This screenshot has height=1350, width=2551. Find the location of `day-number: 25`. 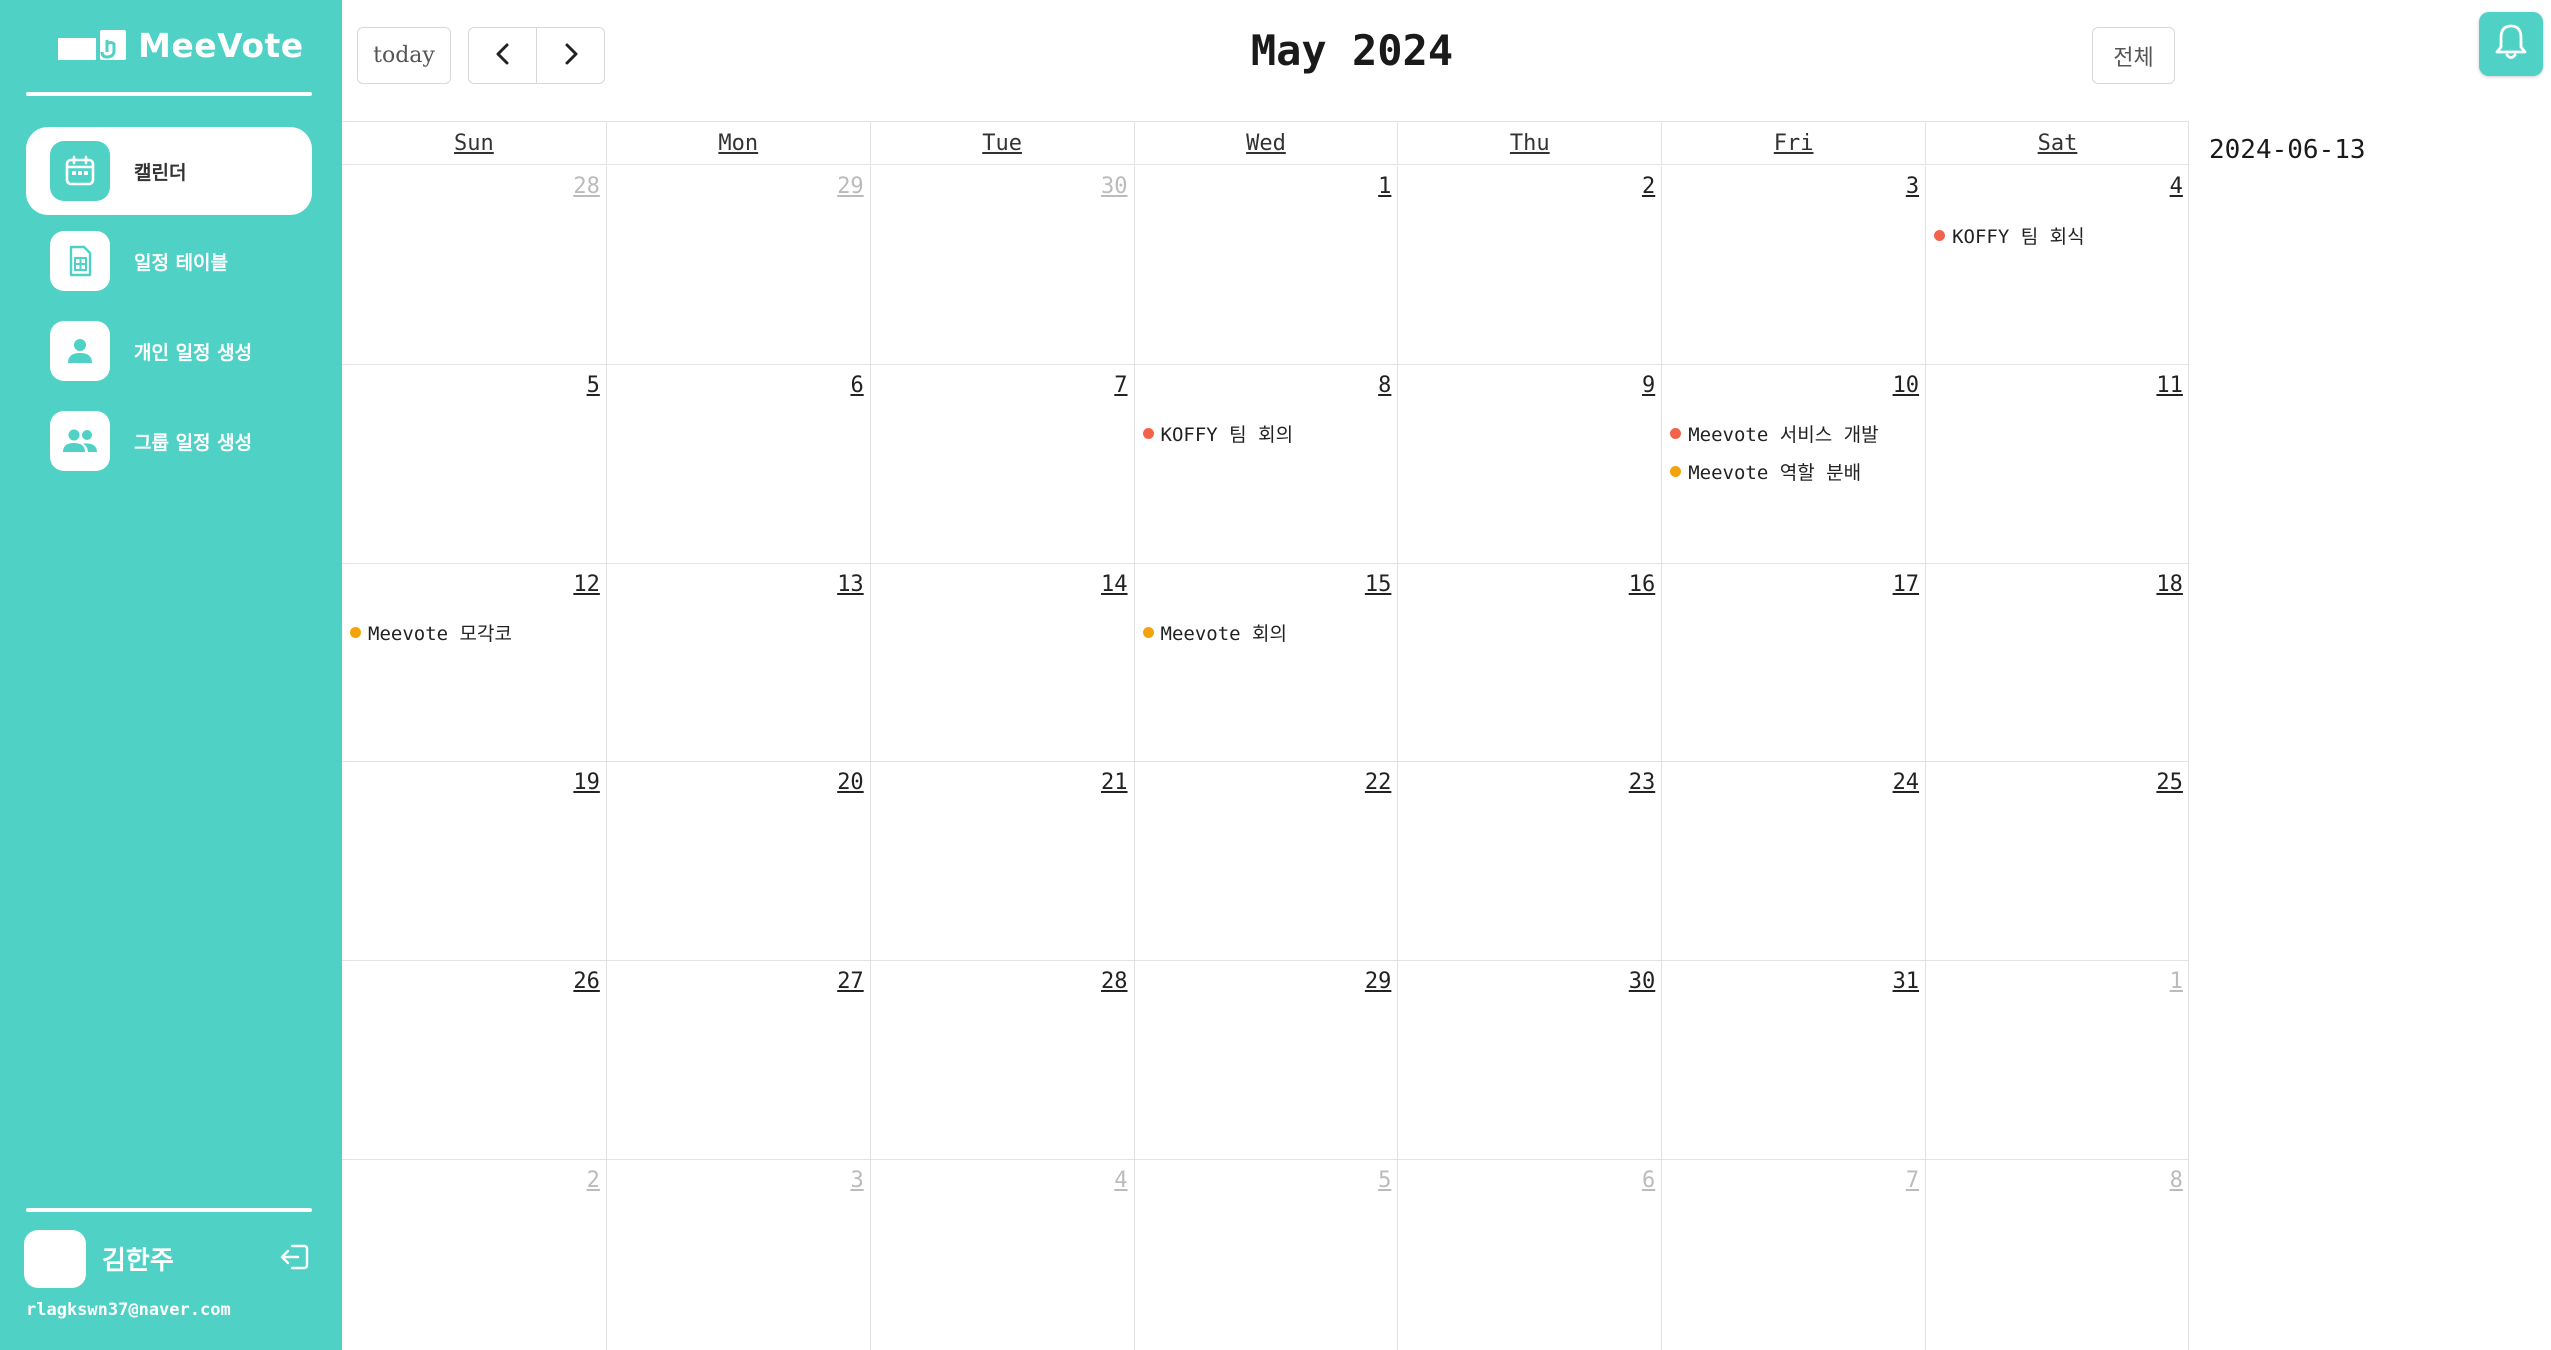

day-number: 25 is located at coordinates (2169, 783).